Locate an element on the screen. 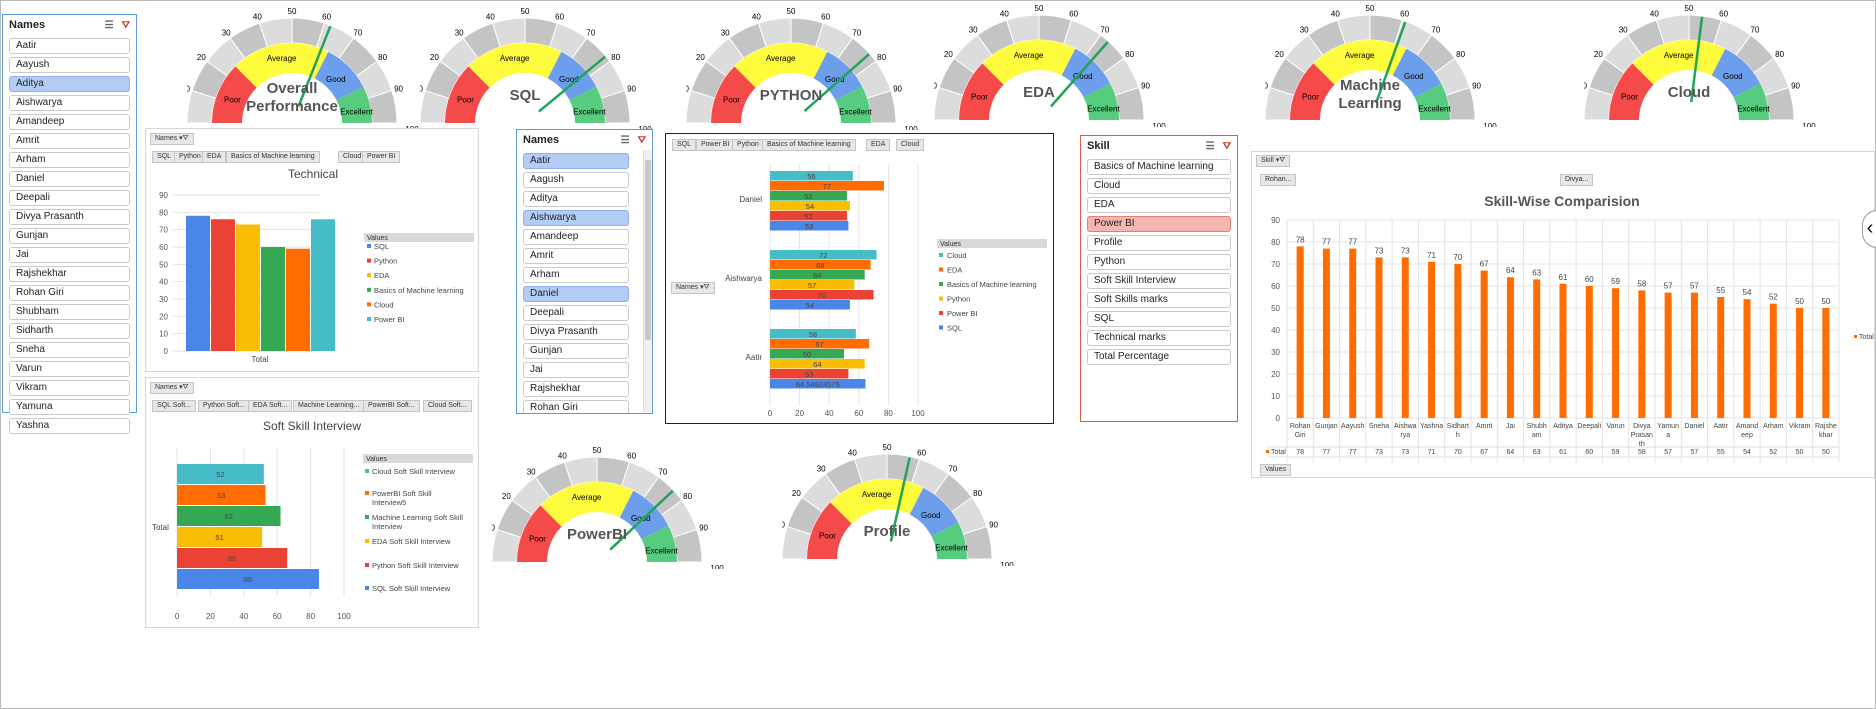  slicer-item: Power BI is located at coordinates (1159, 224).